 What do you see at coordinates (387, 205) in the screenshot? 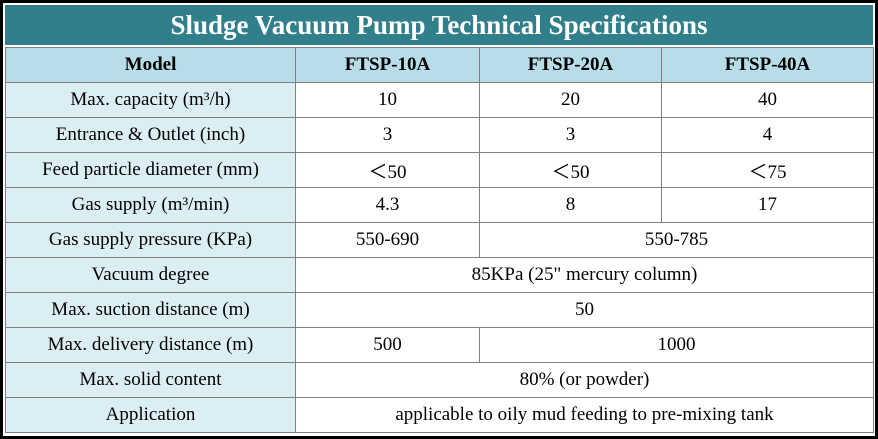
I see `cell-value: 4.3` at bounding box center [387, 205].